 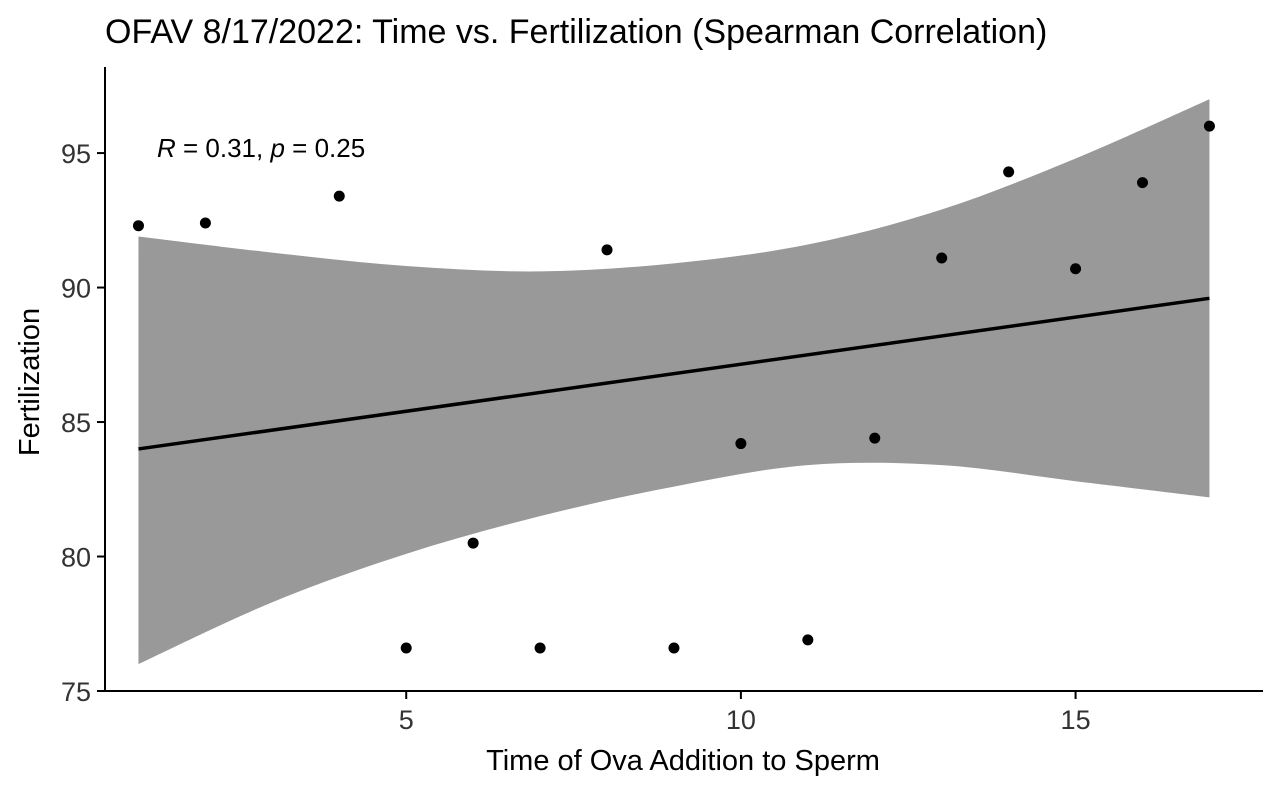 What do you see at coordinates (166, 148) in the screenshot?
I see `annotation-r-symbol: R` at bounding box center [166, 148].